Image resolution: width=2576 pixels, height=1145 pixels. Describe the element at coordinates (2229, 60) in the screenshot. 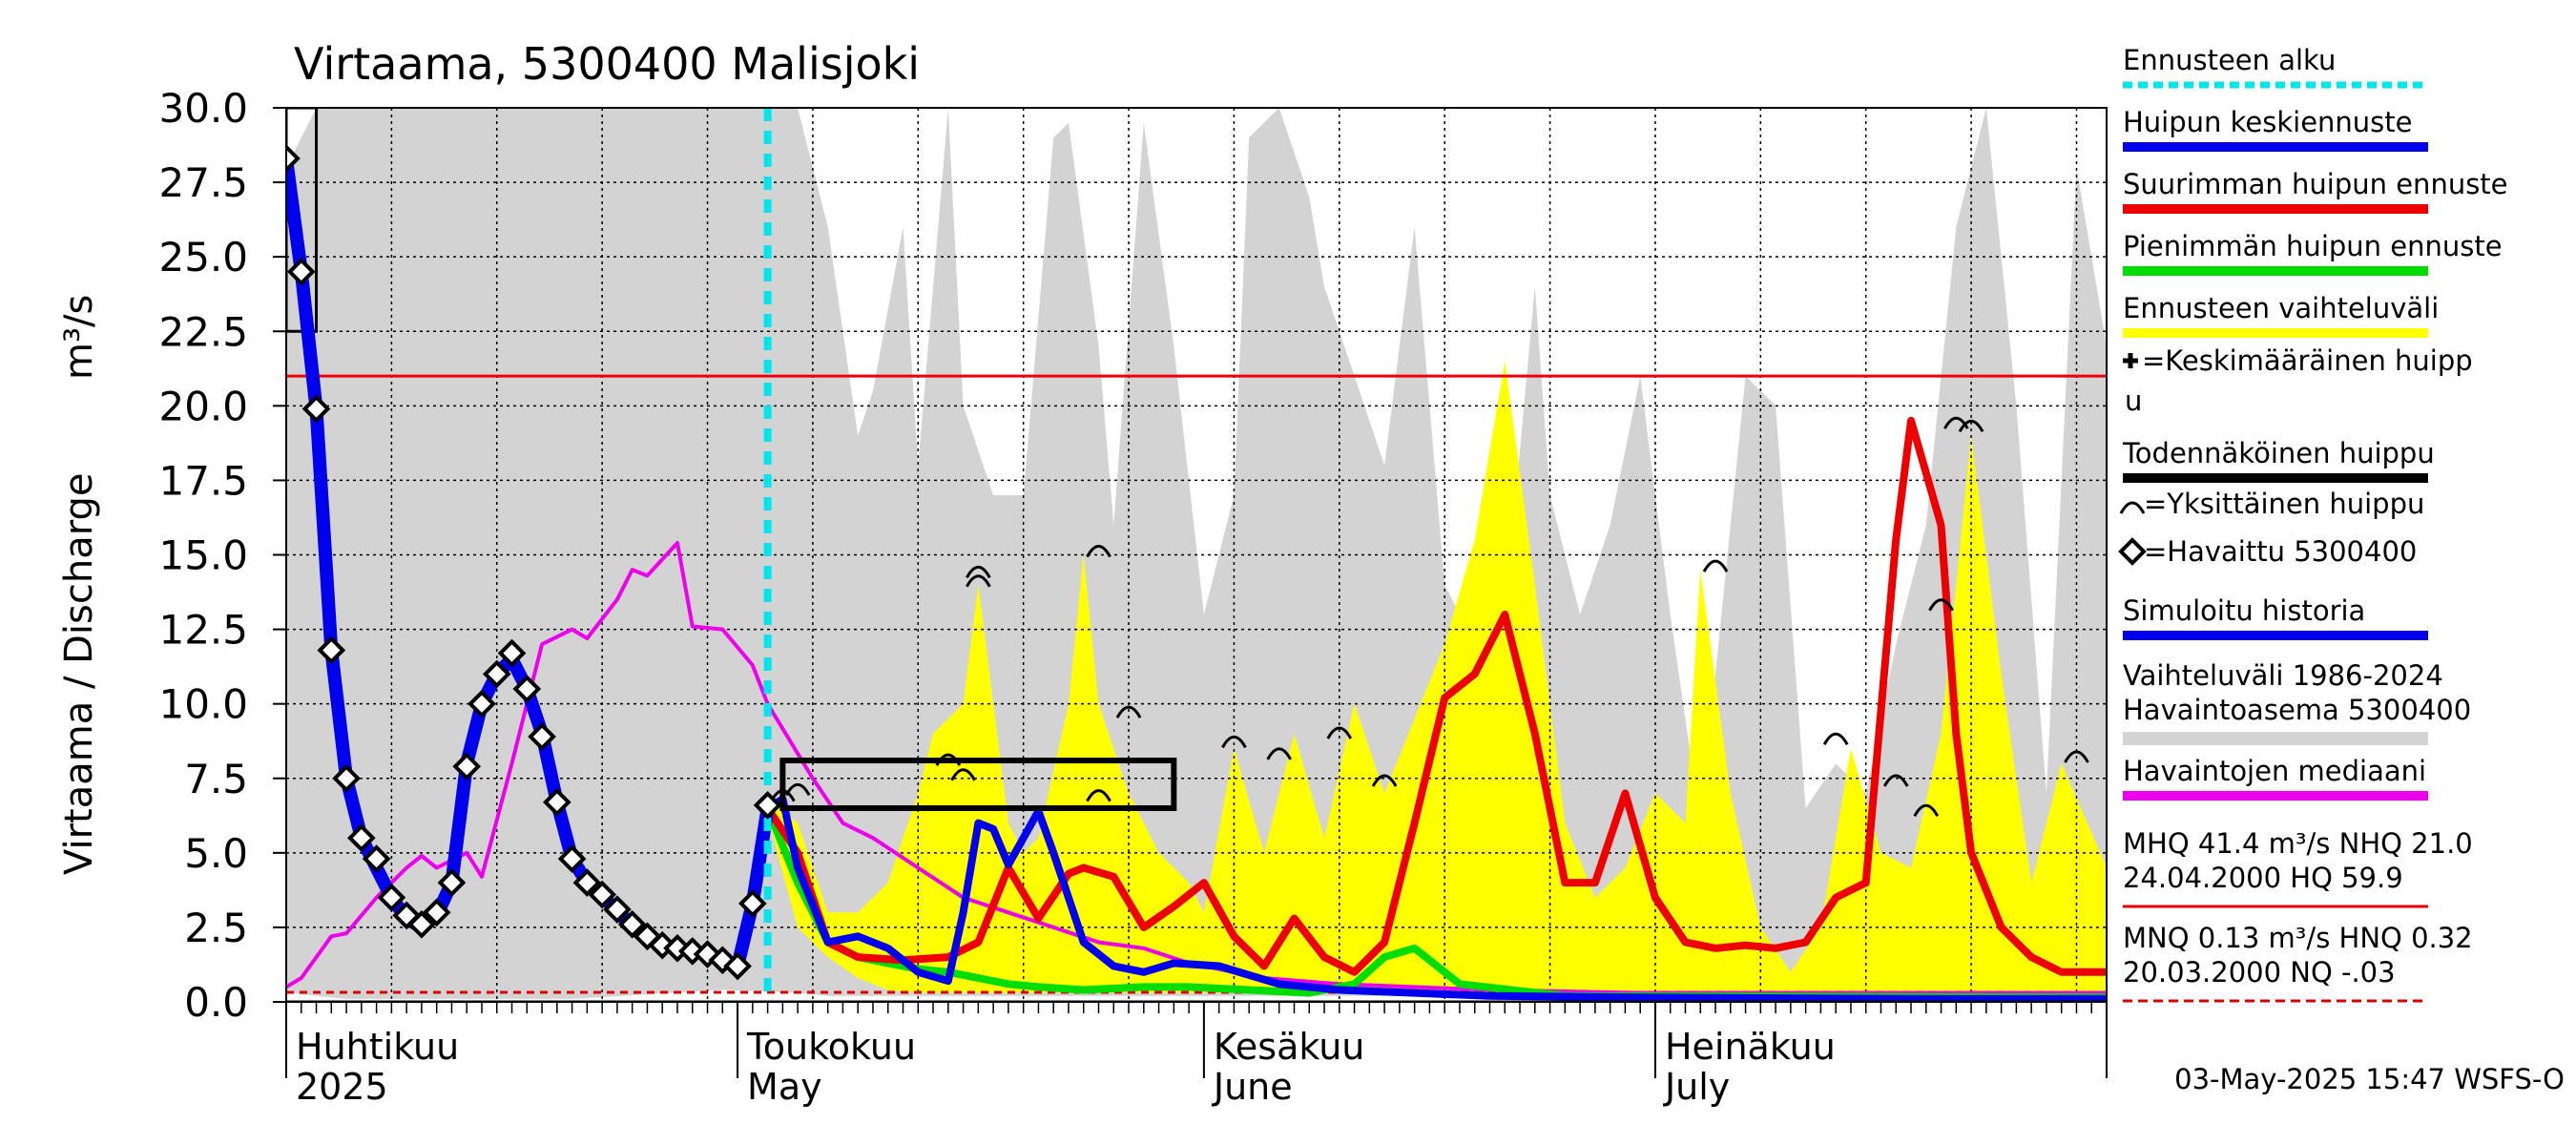

I see `legend-label: Ennusteen alku` at that location.